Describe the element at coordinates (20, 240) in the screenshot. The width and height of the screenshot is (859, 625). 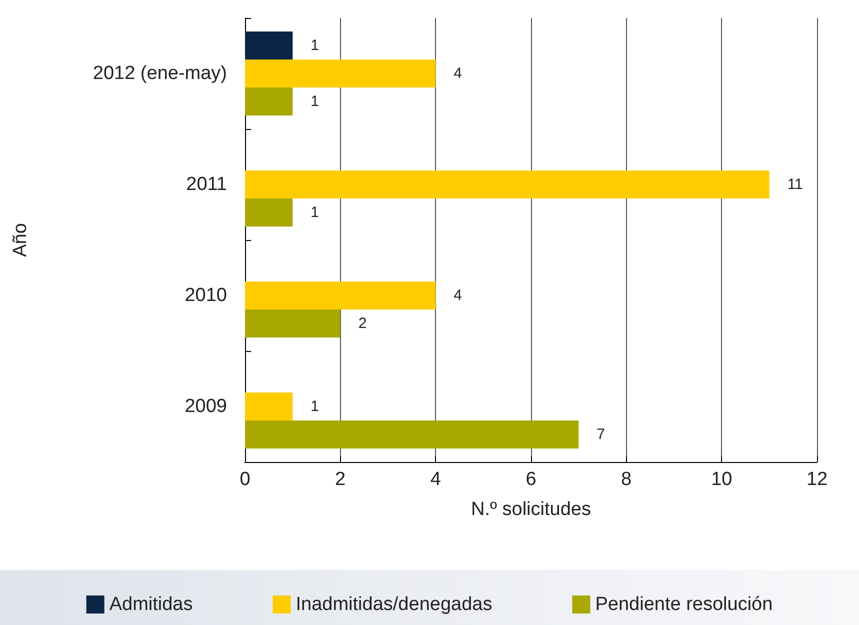
I see `y-axis-title: Año` at that location.